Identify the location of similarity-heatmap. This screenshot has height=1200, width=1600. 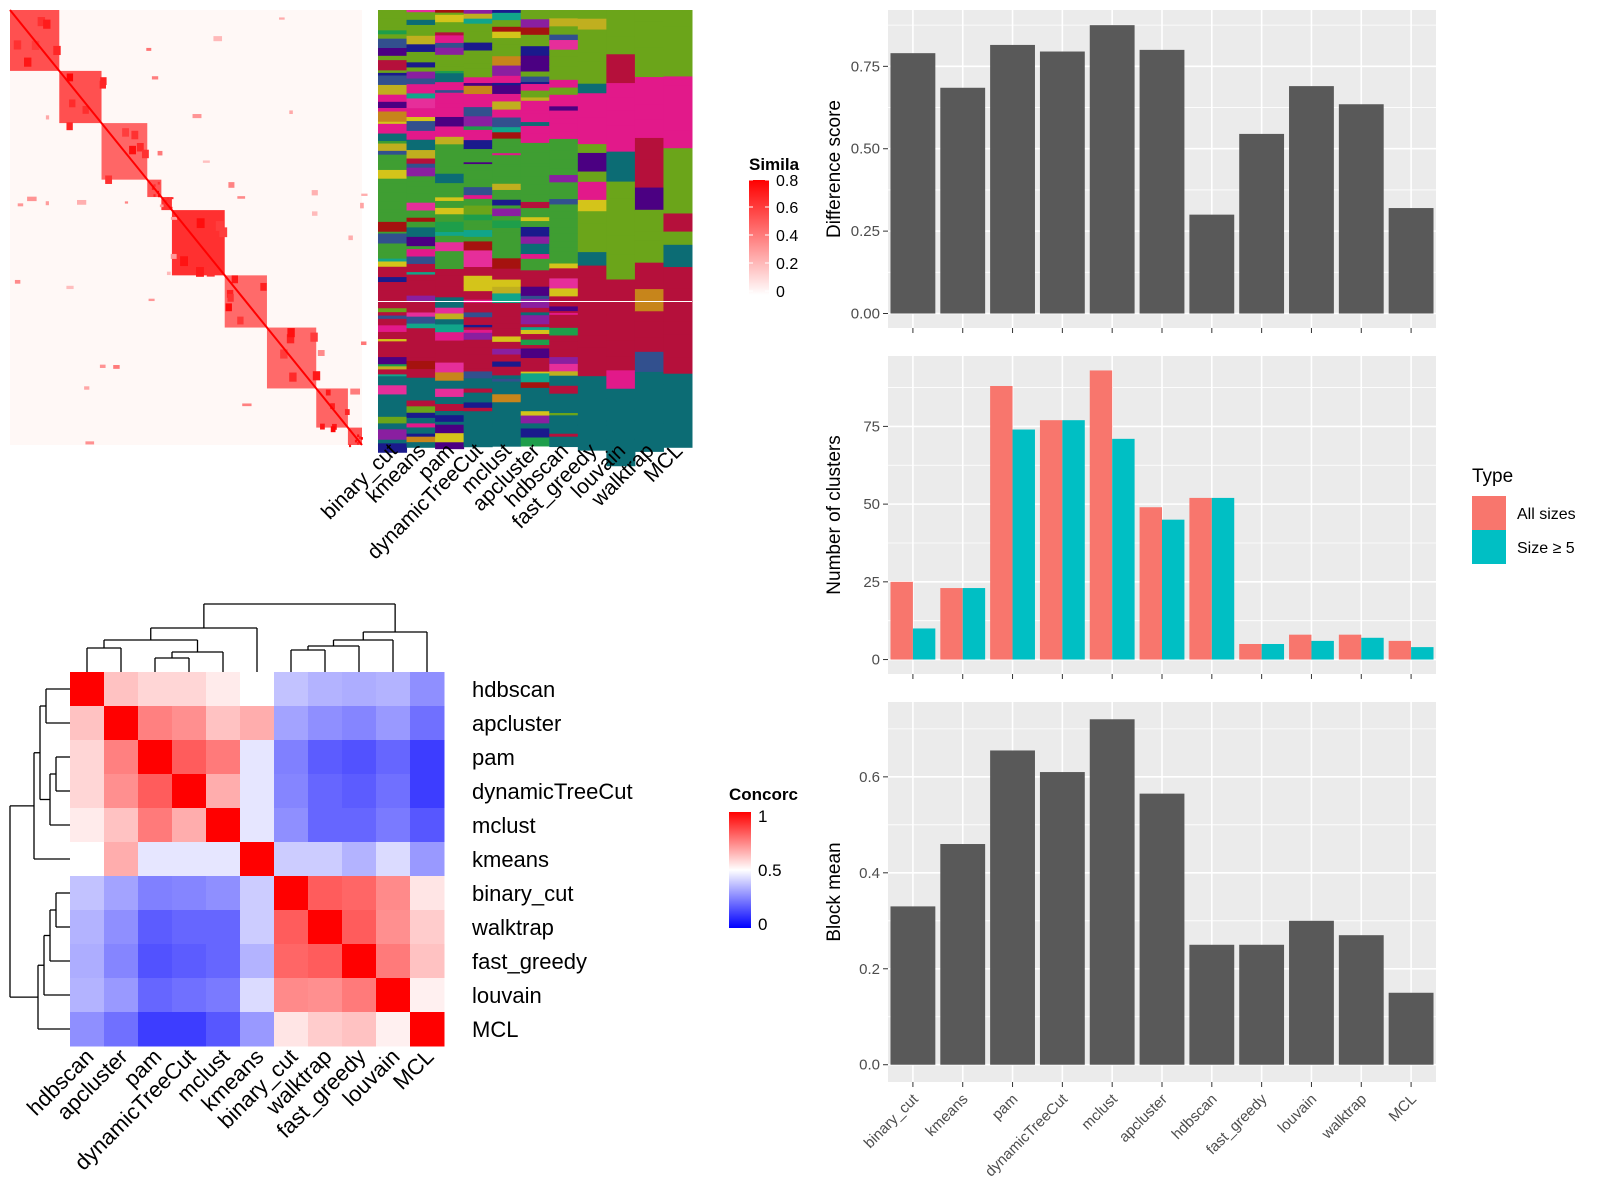
(188, 228).